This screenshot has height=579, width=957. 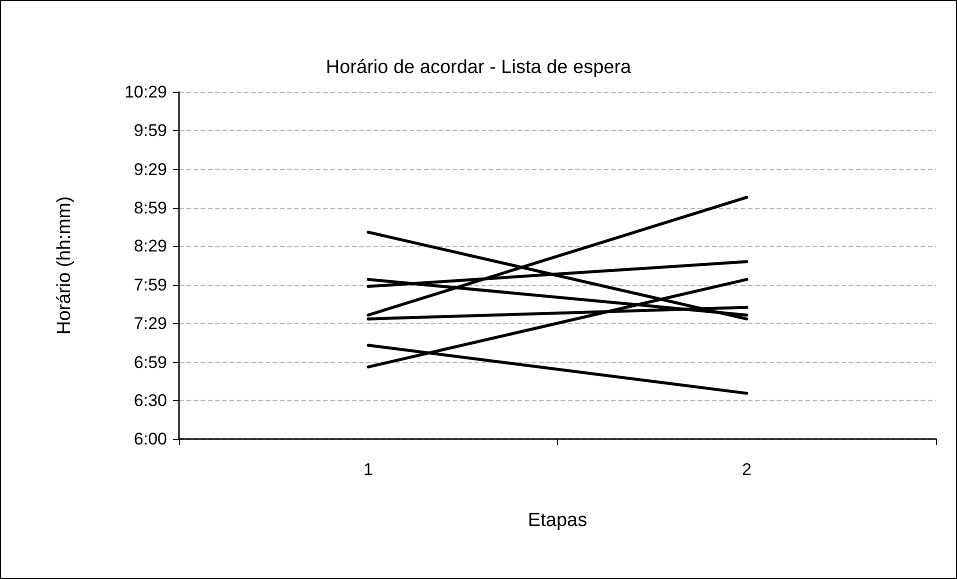 I want to click on y-tick-label: 9:29, so click(x=150, y=169).